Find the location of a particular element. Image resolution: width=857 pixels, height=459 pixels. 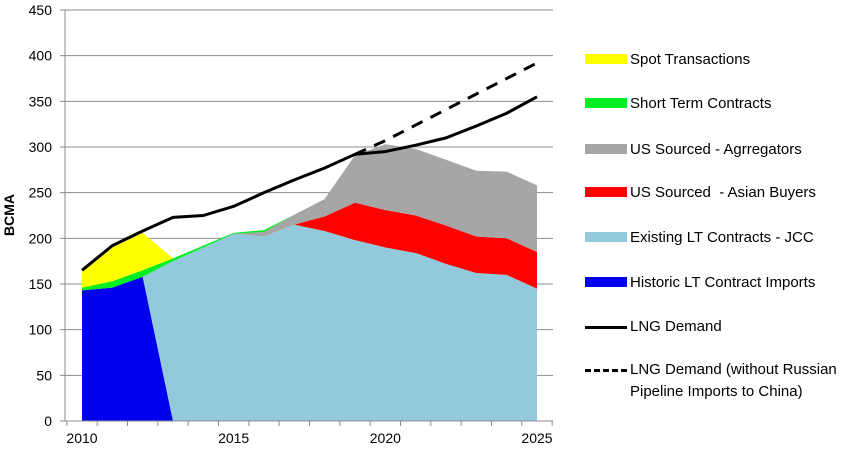

legend-label-line1: LNG Demand (without Russian is located at coordinates (733, 369).